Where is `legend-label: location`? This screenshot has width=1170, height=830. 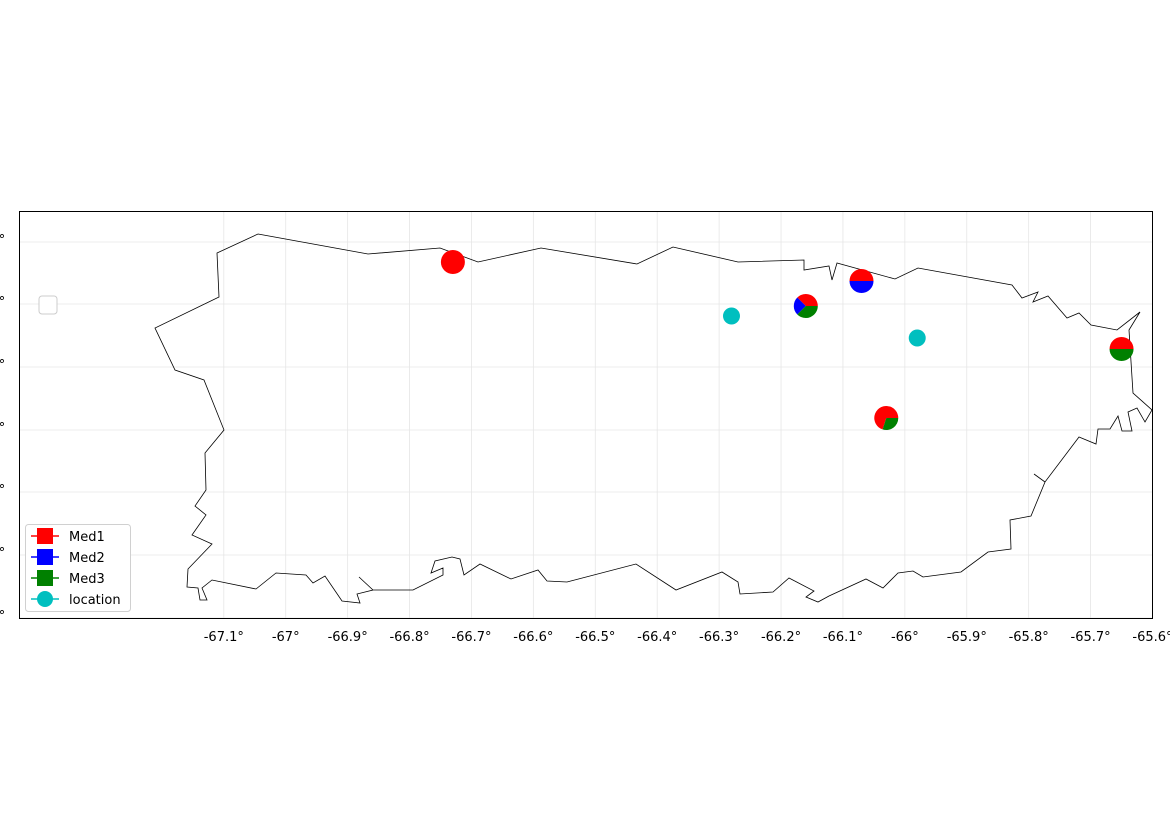
legend-label: location is located at coordinates (95, 600).